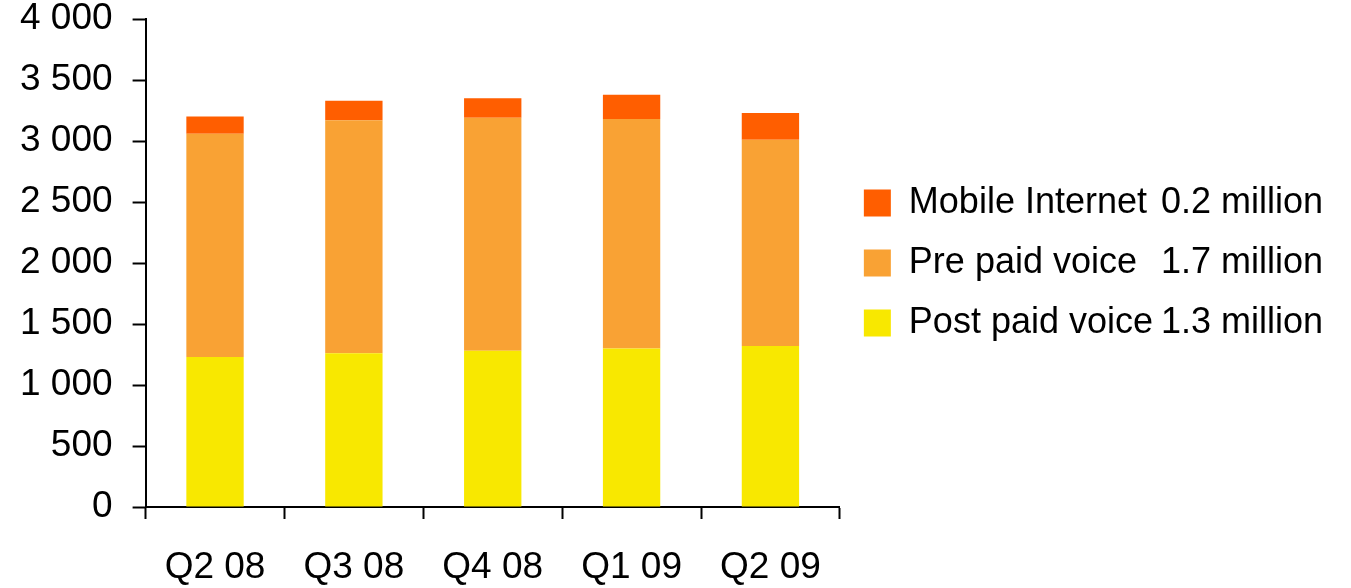 The image size is (1351, 588). What do you see at coordinates (493, 565) in the screenshot?
I see `x-tick-label: Q4 08` at bounding box center [493, 565].